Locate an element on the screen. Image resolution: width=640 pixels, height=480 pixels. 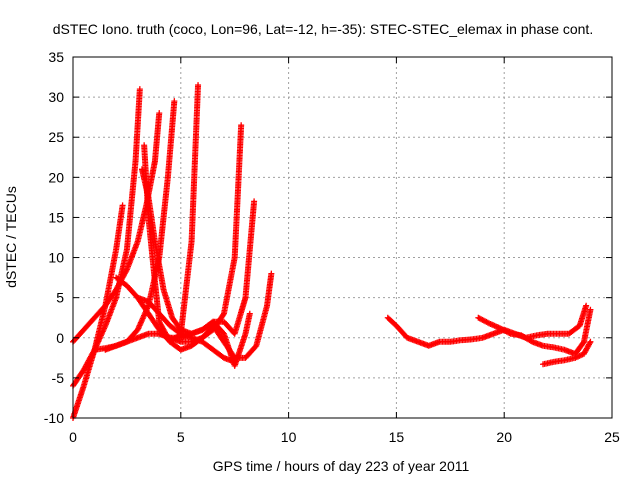
y-tick-label: 0 is located at coordinates (60, 338).